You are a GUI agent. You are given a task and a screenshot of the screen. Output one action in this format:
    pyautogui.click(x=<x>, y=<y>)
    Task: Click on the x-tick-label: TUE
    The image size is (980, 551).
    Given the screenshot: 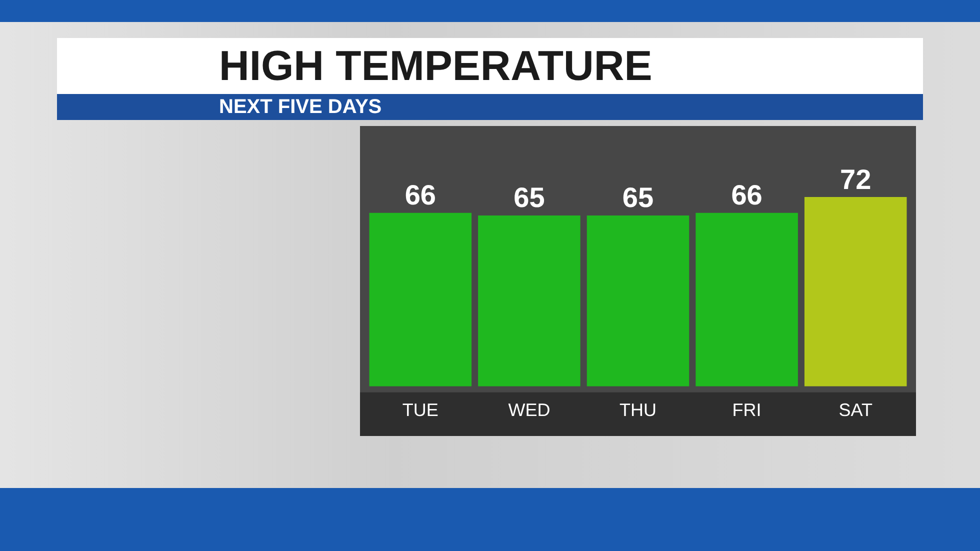 What is the action you would take?
    pyautogui.click(x=420, y=410)
    